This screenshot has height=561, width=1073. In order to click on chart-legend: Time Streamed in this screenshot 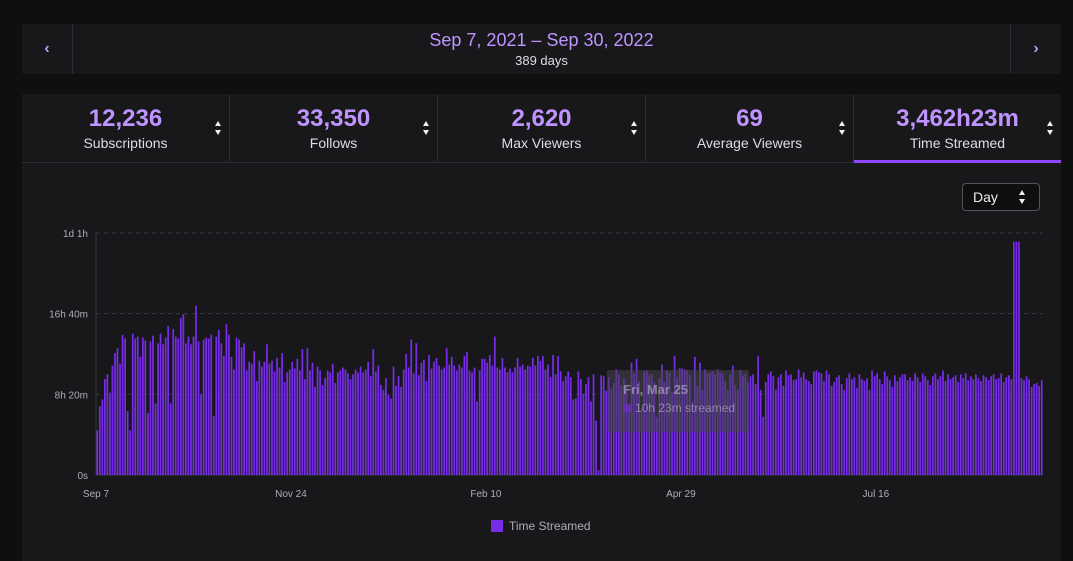, I will do `click(541, 526)`.